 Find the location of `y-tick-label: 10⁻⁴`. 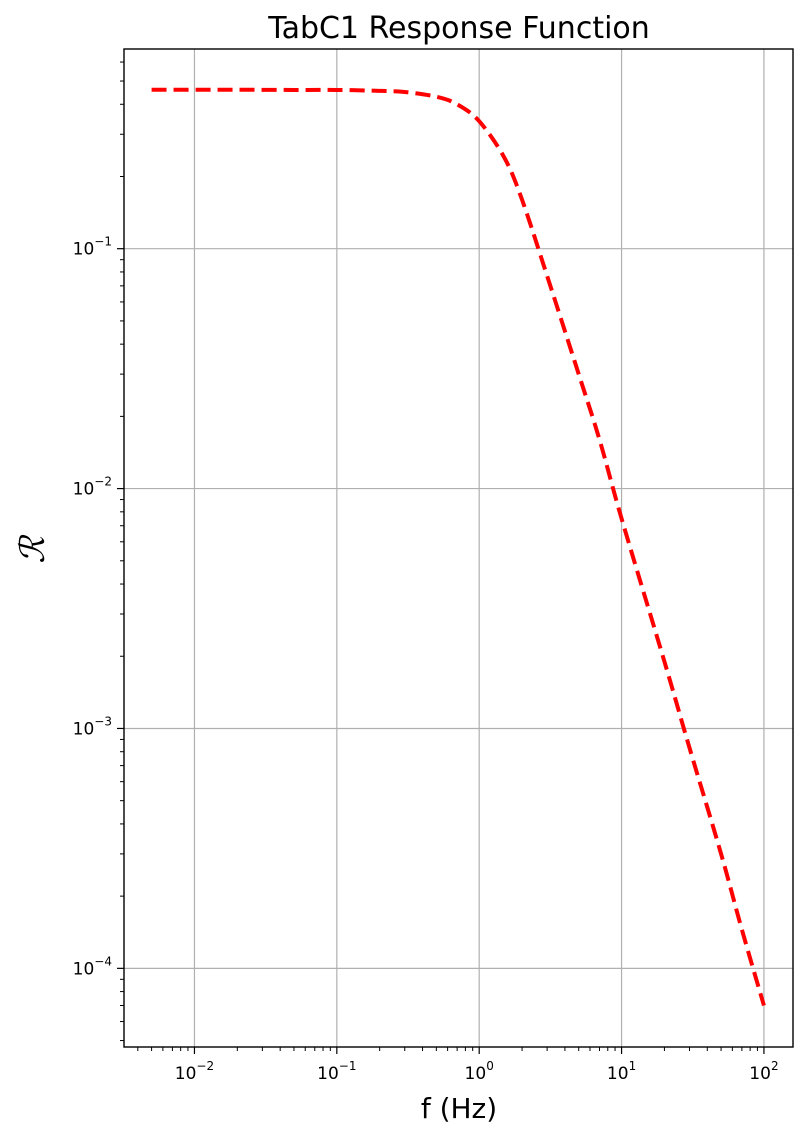

y-tick-label: 10⁻⁴ is located at coordinates (92, 966).